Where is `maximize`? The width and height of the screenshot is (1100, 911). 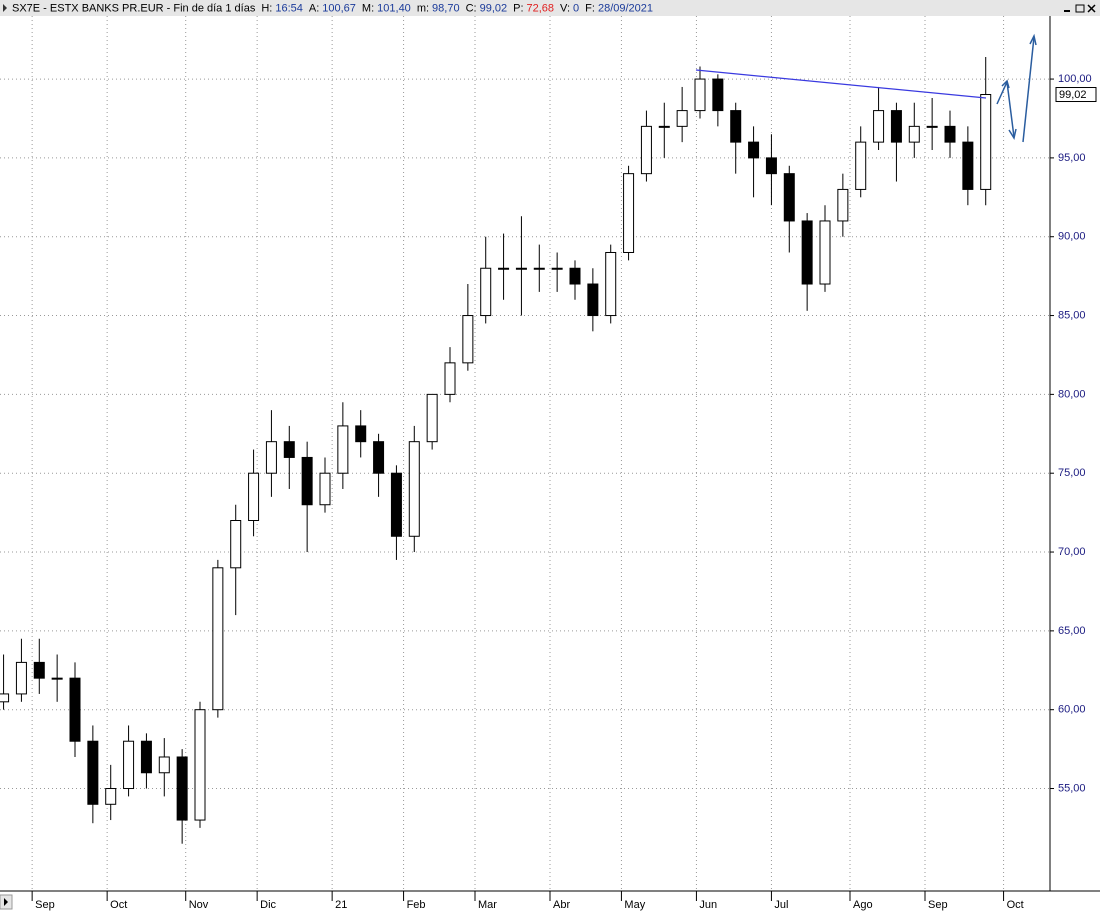 maximize is located at coordinates (1080, 8).